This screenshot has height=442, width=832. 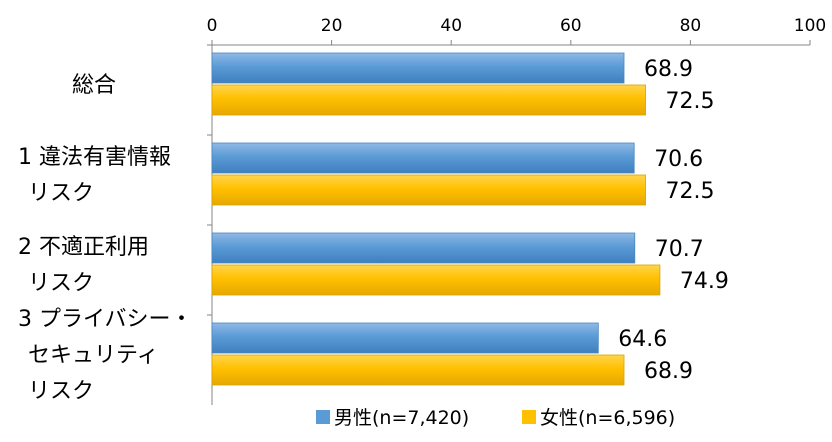 I want to click on legend-label: 女性(n=6,596), so click(x=607, y=418).